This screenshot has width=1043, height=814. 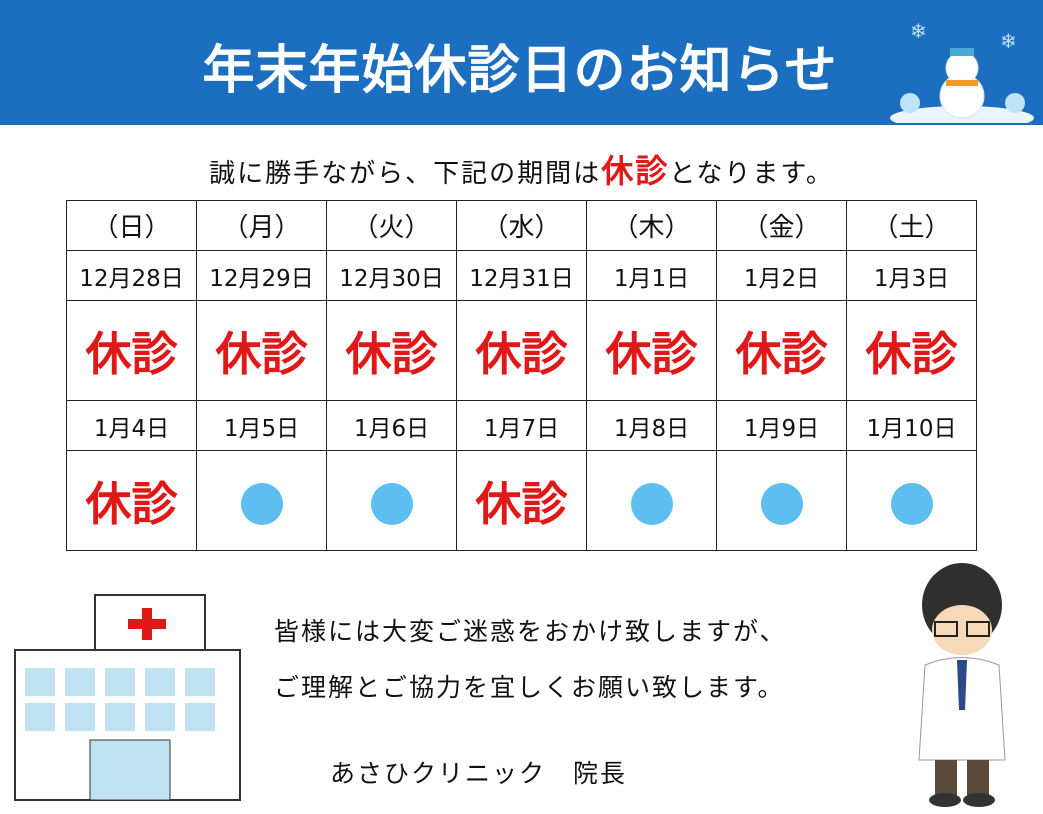 I want to click on date-cell: 1月7日, so click(x=521, y=425).